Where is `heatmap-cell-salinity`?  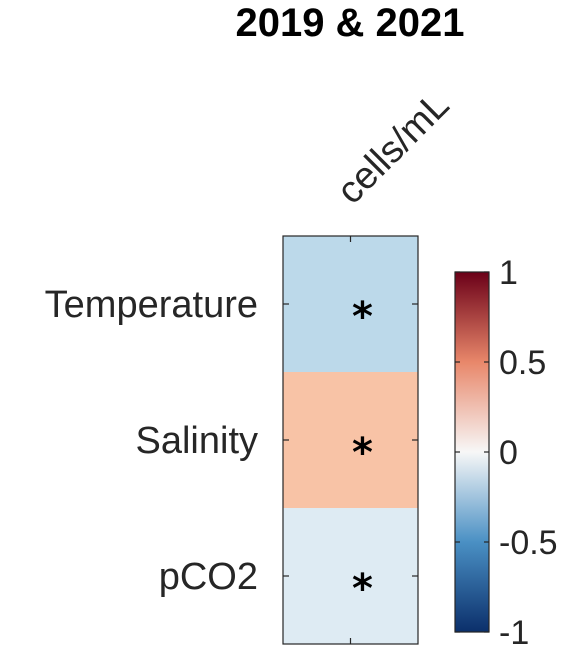
heatmap-cell-salinity is located at coordinates (350, 440).